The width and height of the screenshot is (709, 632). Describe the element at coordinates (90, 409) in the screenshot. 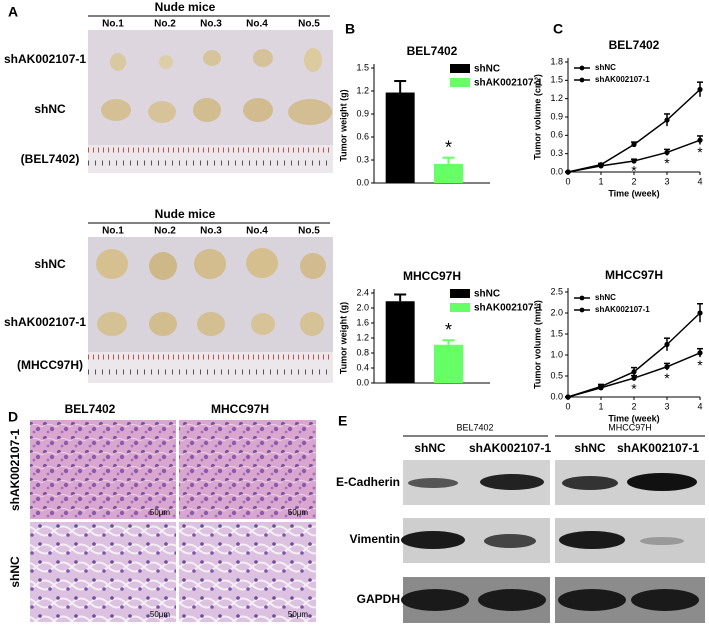

I see `column-label: BEL7402` at that location.